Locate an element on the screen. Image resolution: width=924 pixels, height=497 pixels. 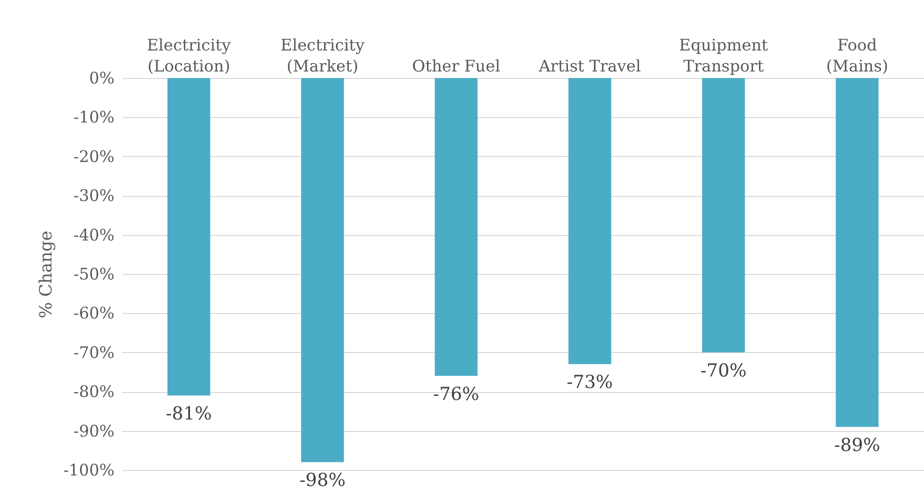
y-tick-label: -80% is located at coordinates (94, 392).